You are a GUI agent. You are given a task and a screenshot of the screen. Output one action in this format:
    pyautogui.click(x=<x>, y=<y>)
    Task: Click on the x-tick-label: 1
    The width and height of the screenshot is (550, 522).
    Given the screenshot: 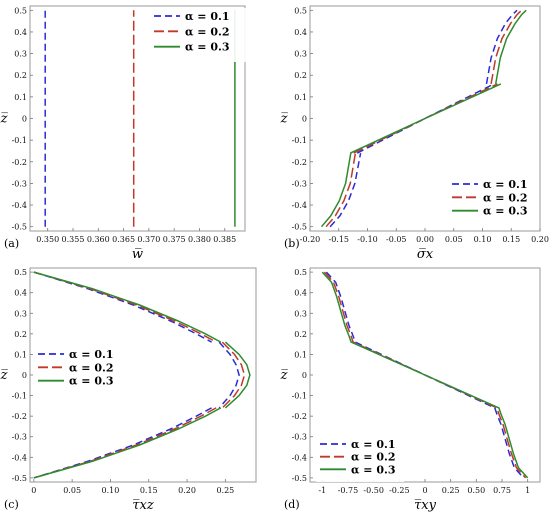 What is the action you would take?
    pyautogui.click(x=527, y=490)
    